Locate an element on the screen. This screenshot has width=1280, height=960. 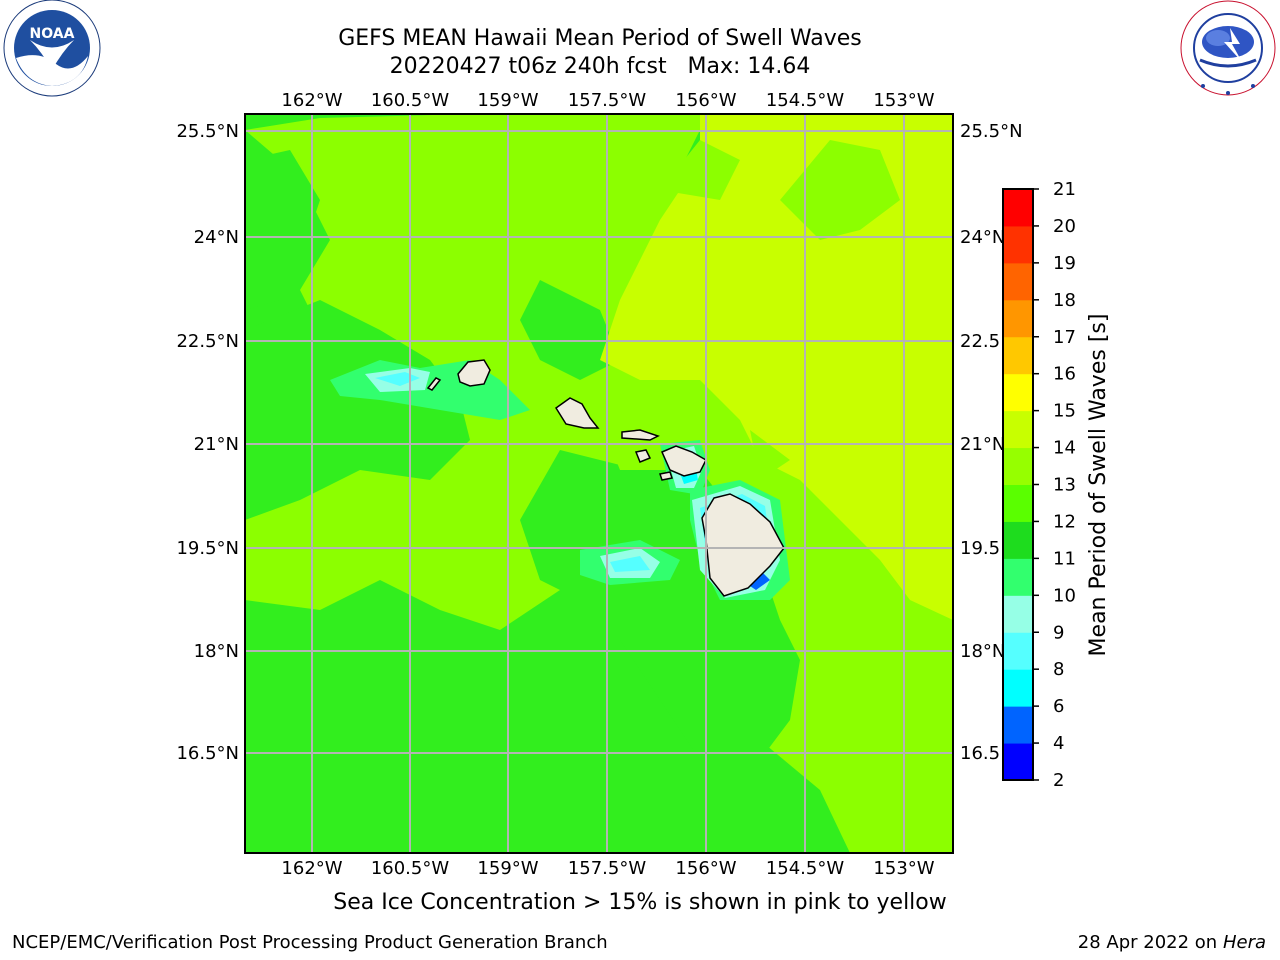
colorbar-tick-label: 15 is located at coordinates (1064, 411).